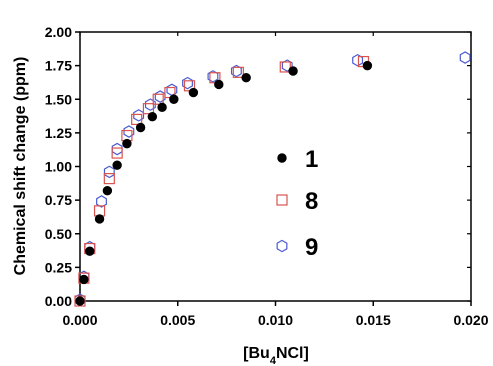 The width and height of the screenshot is (493, 366). What do you see at coordinates (292, 353) in the screenshot?
I see `x-axis-title-suffix: NCl]` at bounding box center [292, 353].